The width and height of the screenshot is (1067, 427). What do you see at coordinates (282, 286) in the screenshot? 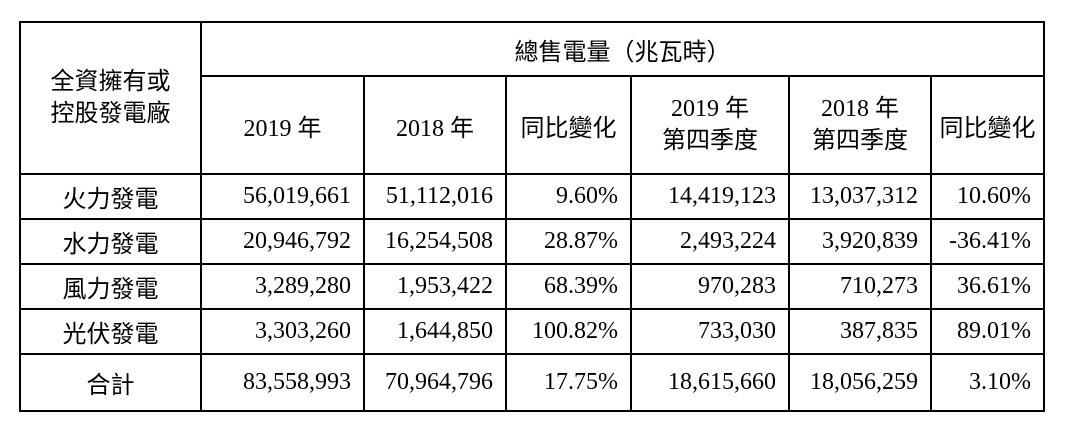
I see `cell-2019: 3,289,280` at bounding box center [282, 286].